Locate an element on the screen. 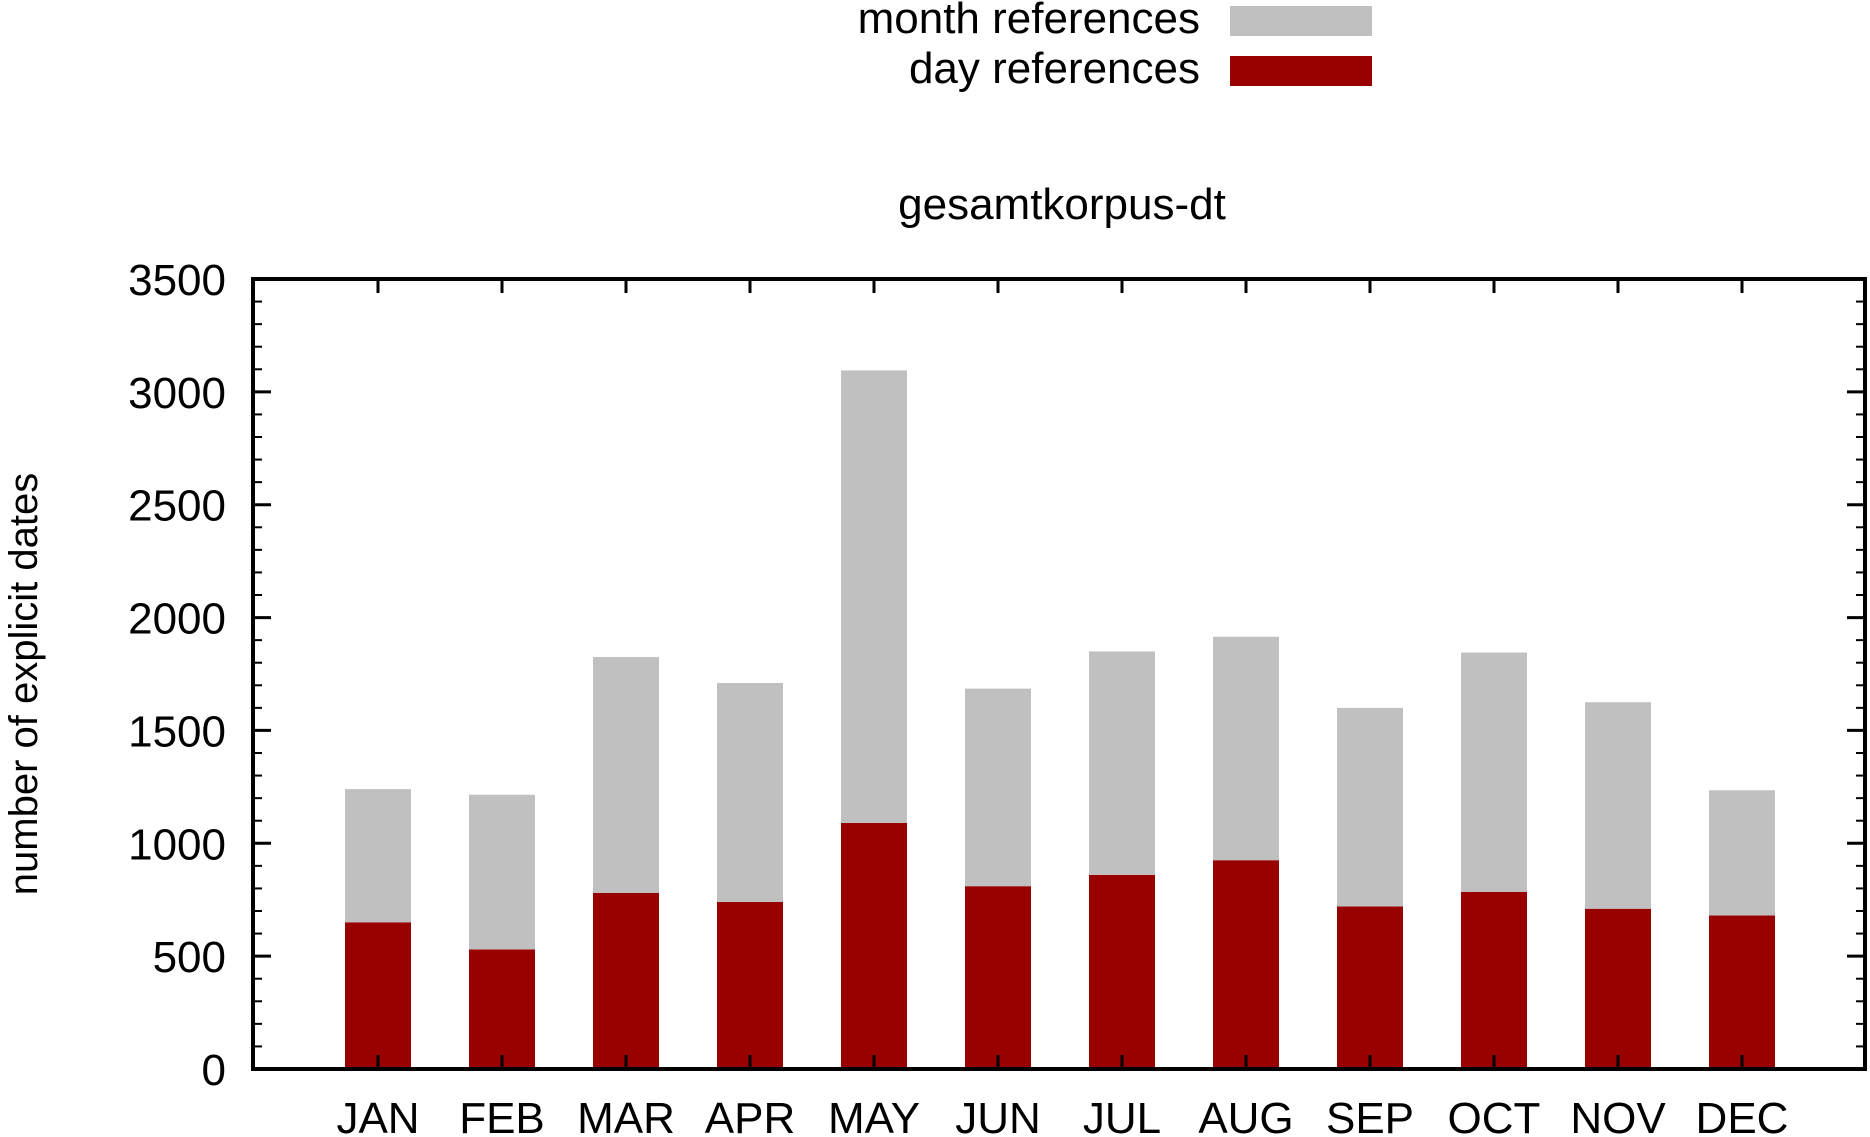 The height and width of the screenshot is (1137, 1870). x-tick-label-jul: JUL is located at coordinates (1122, 1115).